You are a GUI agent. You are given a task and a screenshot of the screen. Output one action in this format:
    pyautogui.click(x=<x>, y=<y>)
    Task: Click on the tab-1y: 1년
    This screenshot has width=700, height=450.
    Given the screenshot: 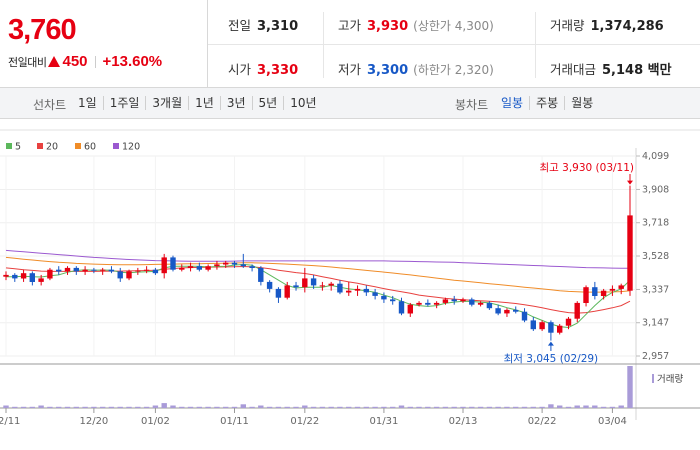 What is the action you would take?
    pyautogui.click(x=204, y=103)
    